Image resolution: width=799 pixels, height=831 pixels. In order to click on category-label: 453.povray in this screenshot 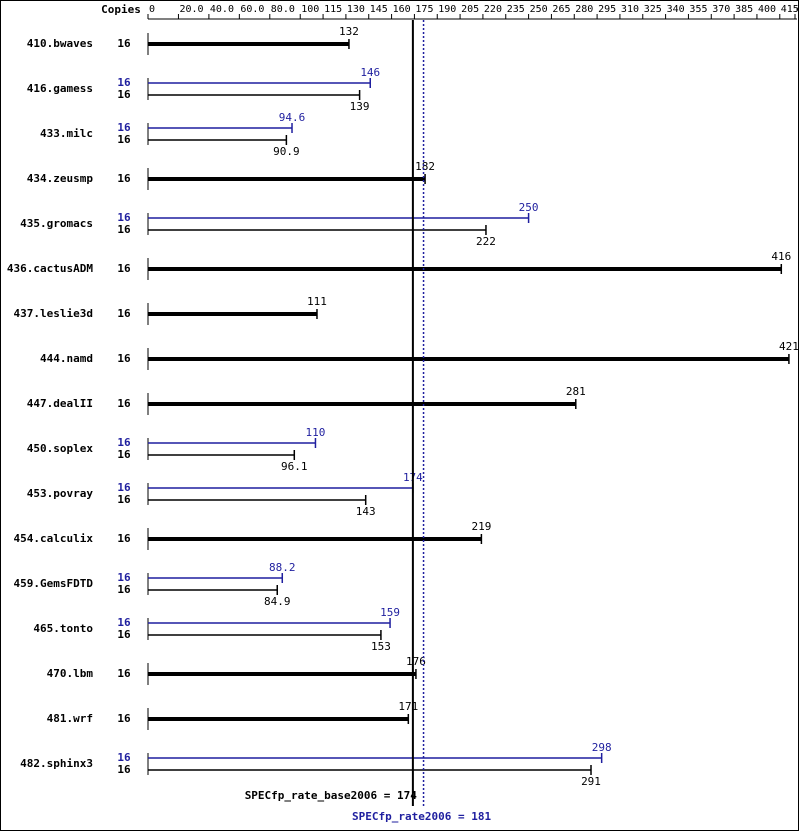, I will do `click(60, 493)`.